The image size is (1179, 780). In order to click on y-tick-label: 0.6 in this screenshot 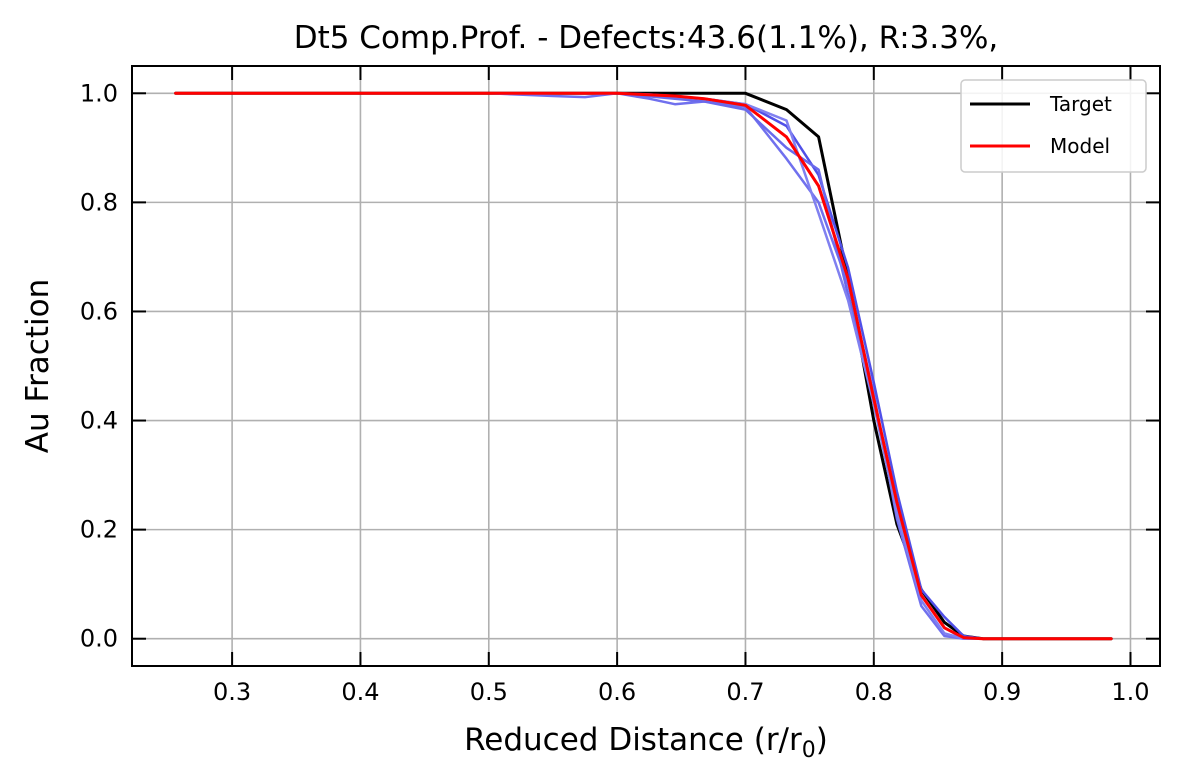, I will do `click(99, 311)`.